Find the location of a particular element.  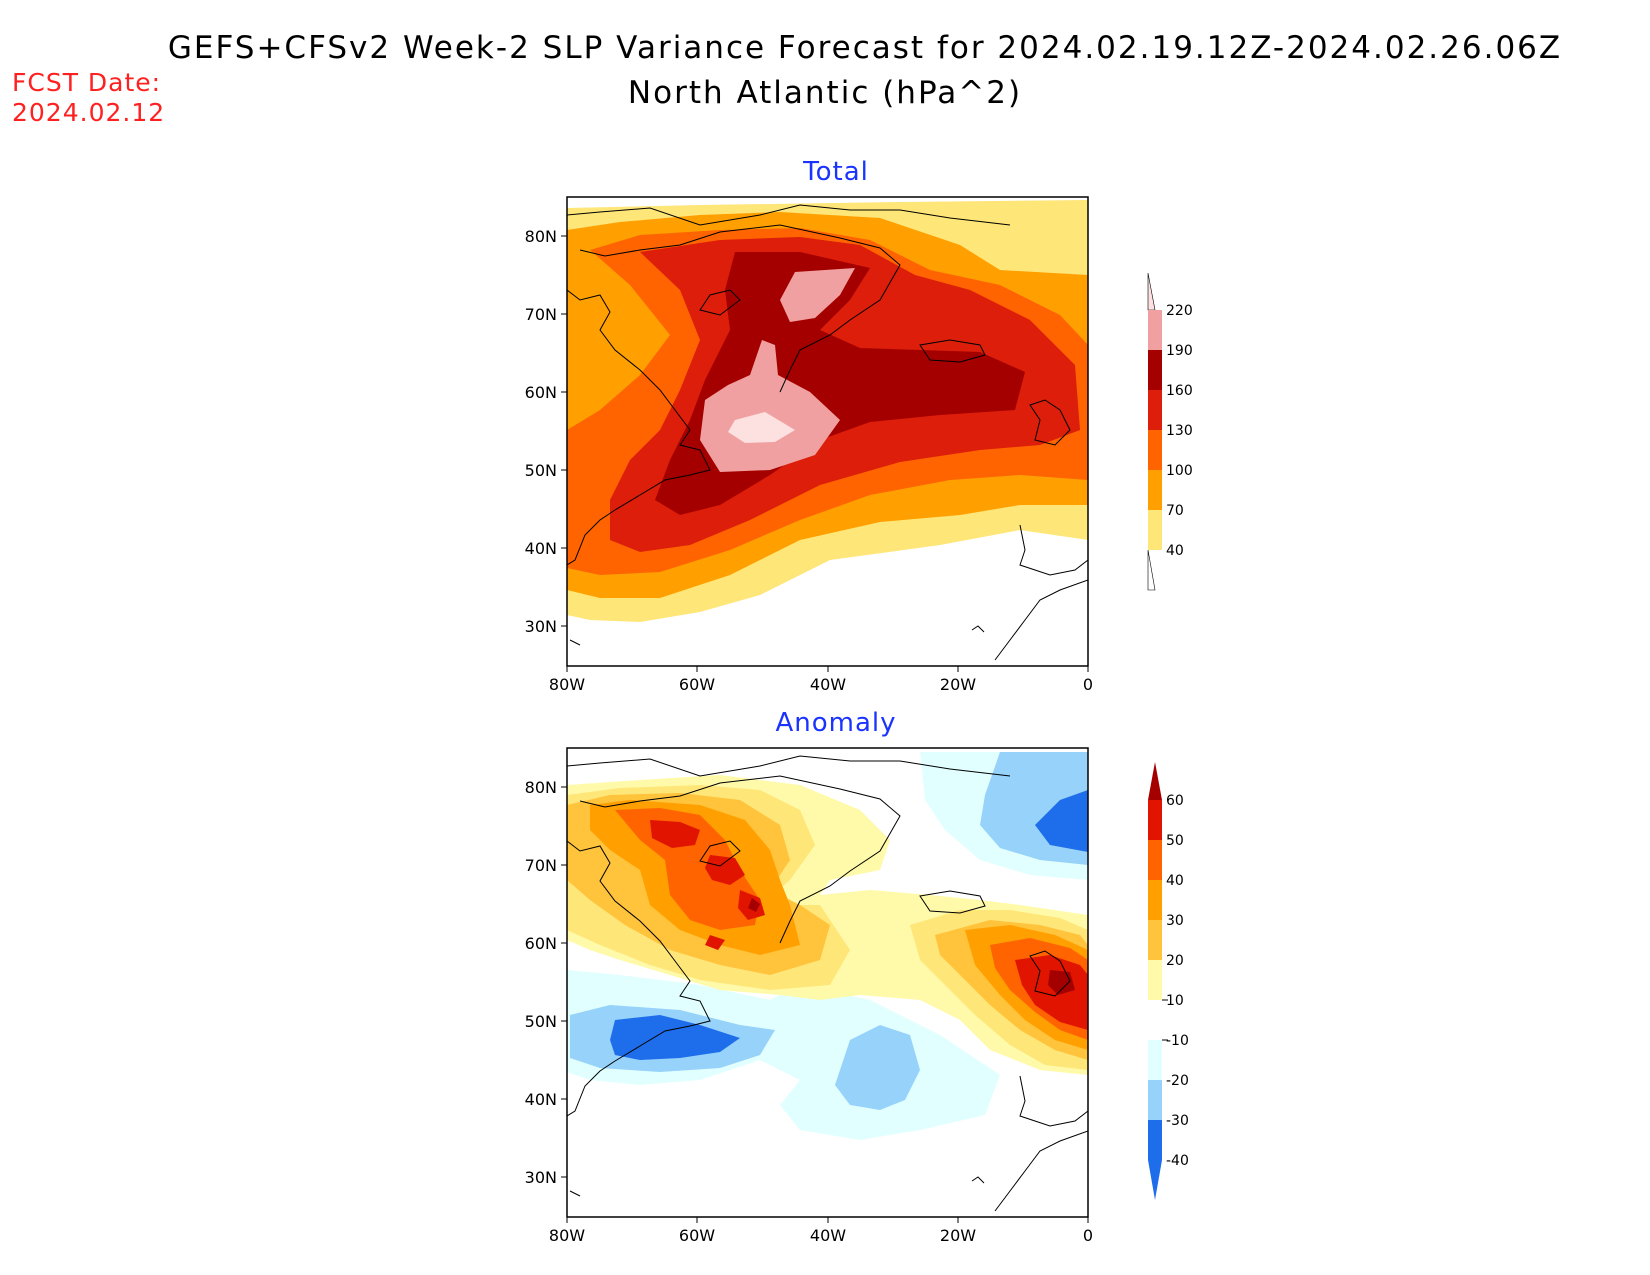

anomaly-coastlines is located at coordinates (827, 983).